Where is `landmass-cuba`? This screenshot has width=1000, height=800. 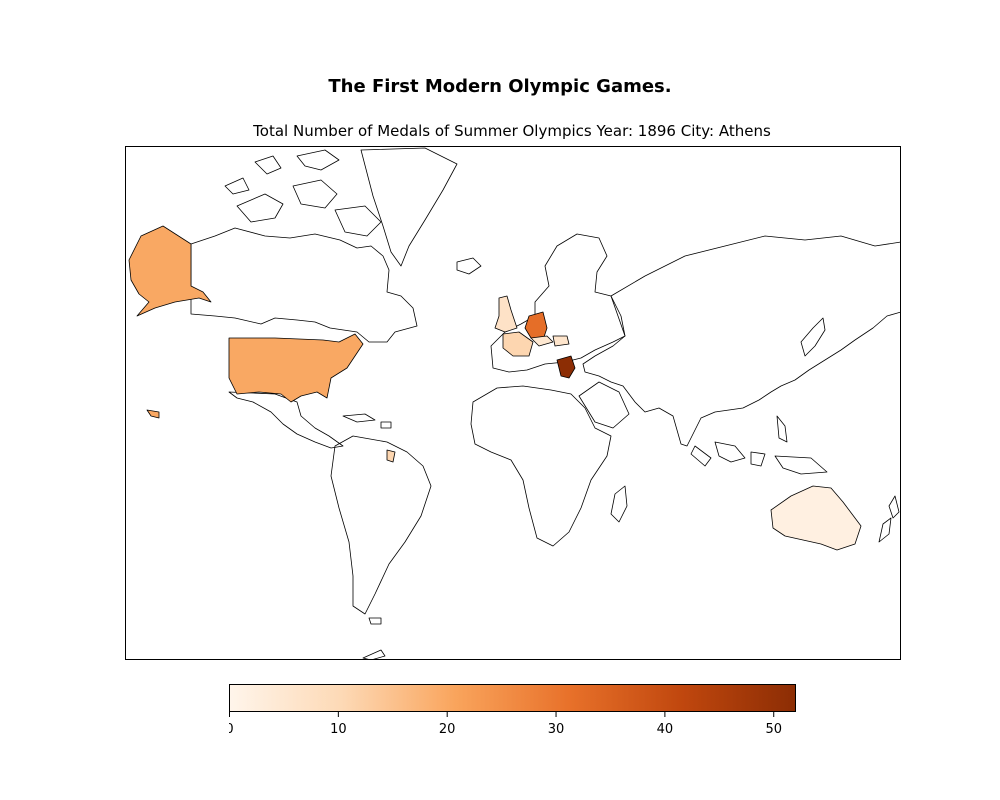 landmass-cuba is located at coordinates (359, 418).